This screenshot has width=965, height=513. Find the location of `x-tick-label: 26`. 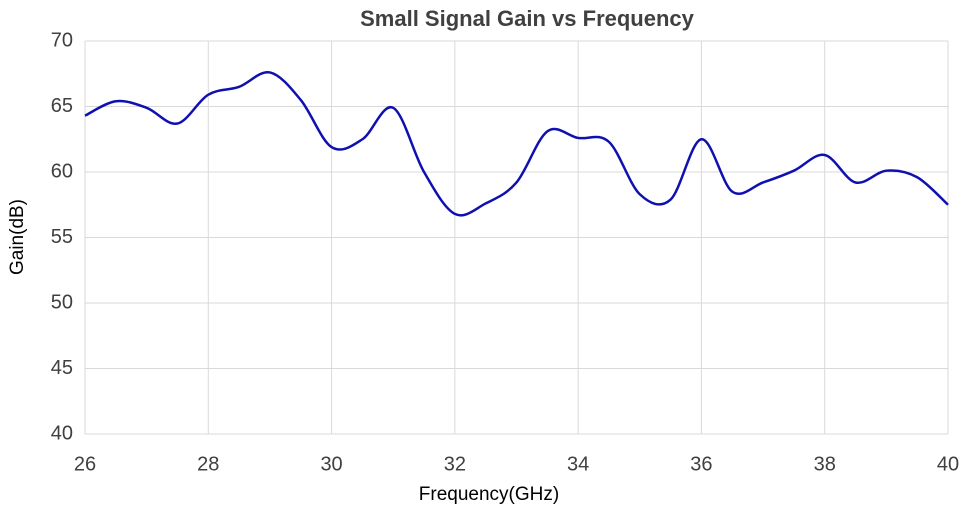

x-tick-label: 26 is located at coordinates (85, 464).